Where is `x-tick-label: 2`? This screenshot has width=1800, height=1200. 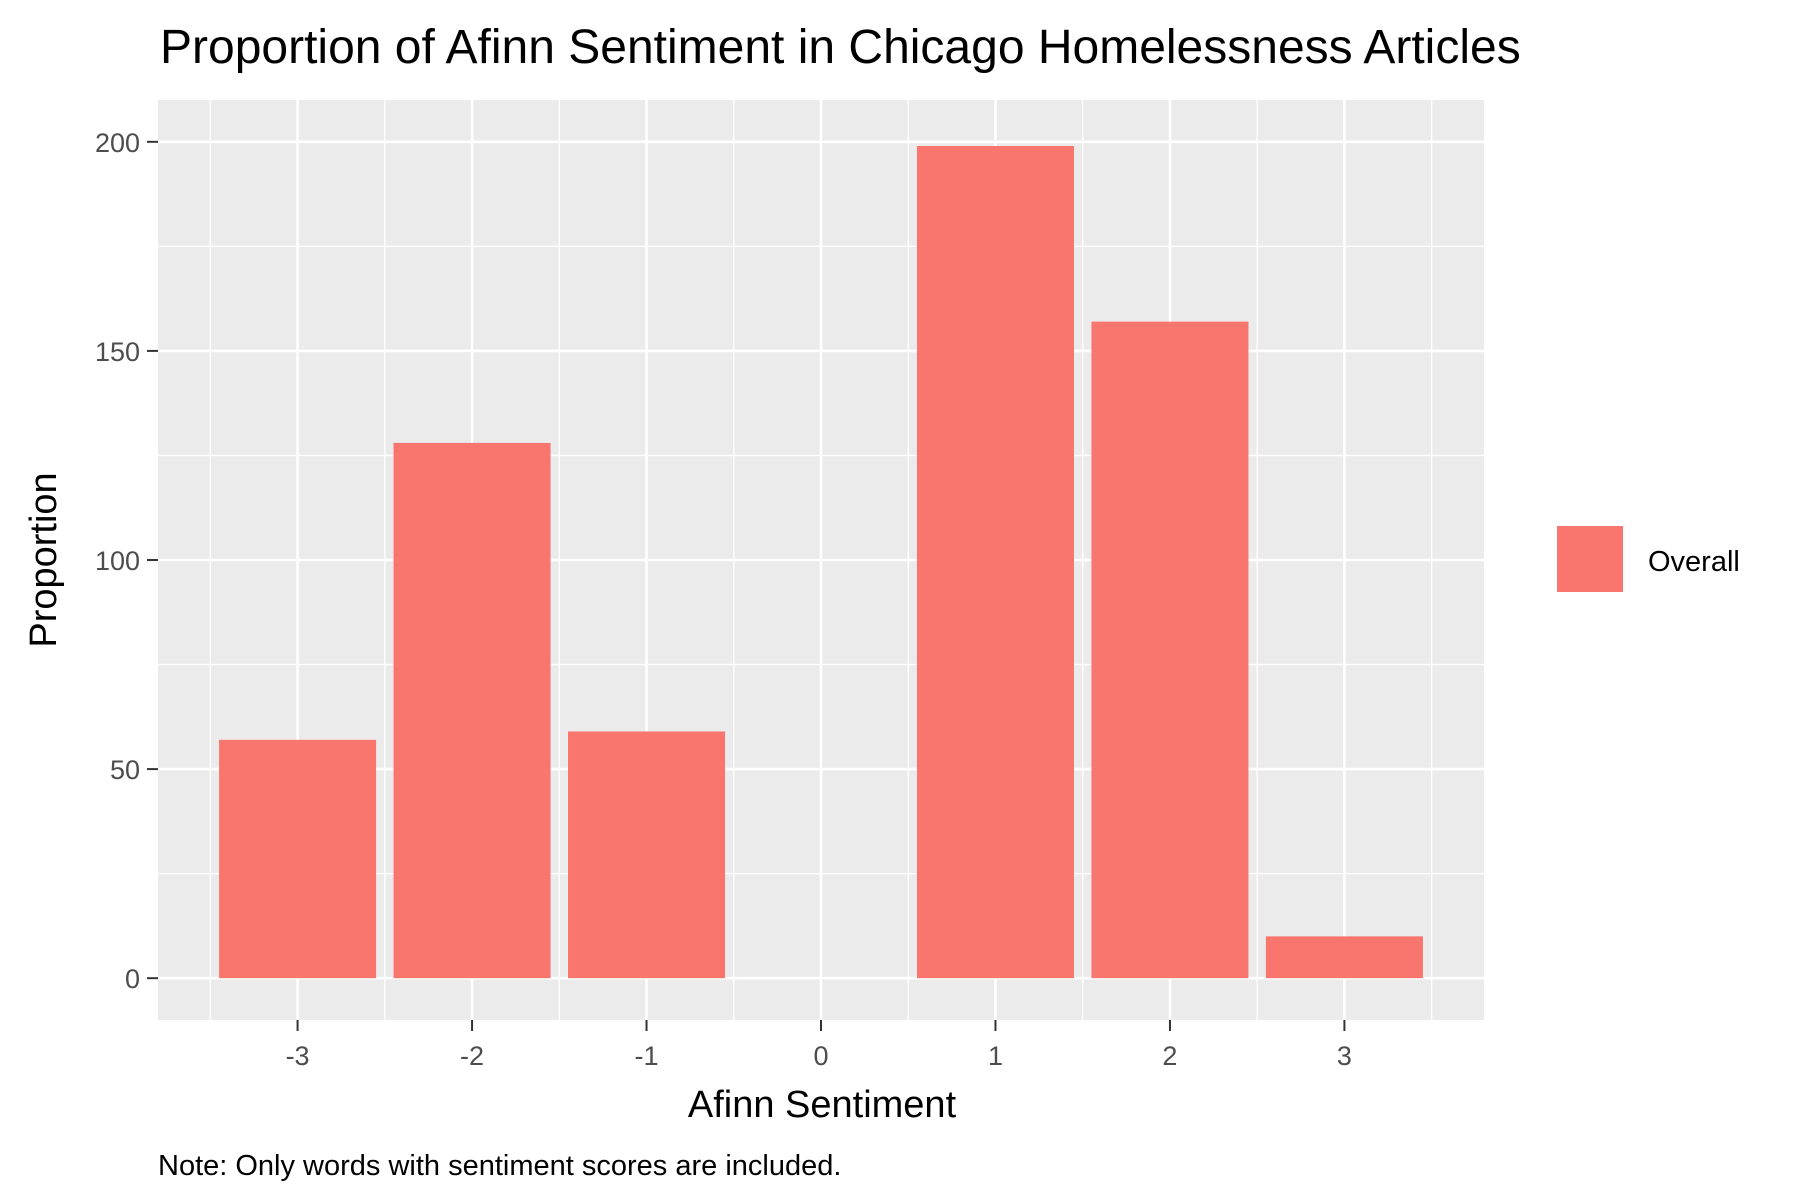
x-tick-label: 2 is located at coordinates (1169, 1056).